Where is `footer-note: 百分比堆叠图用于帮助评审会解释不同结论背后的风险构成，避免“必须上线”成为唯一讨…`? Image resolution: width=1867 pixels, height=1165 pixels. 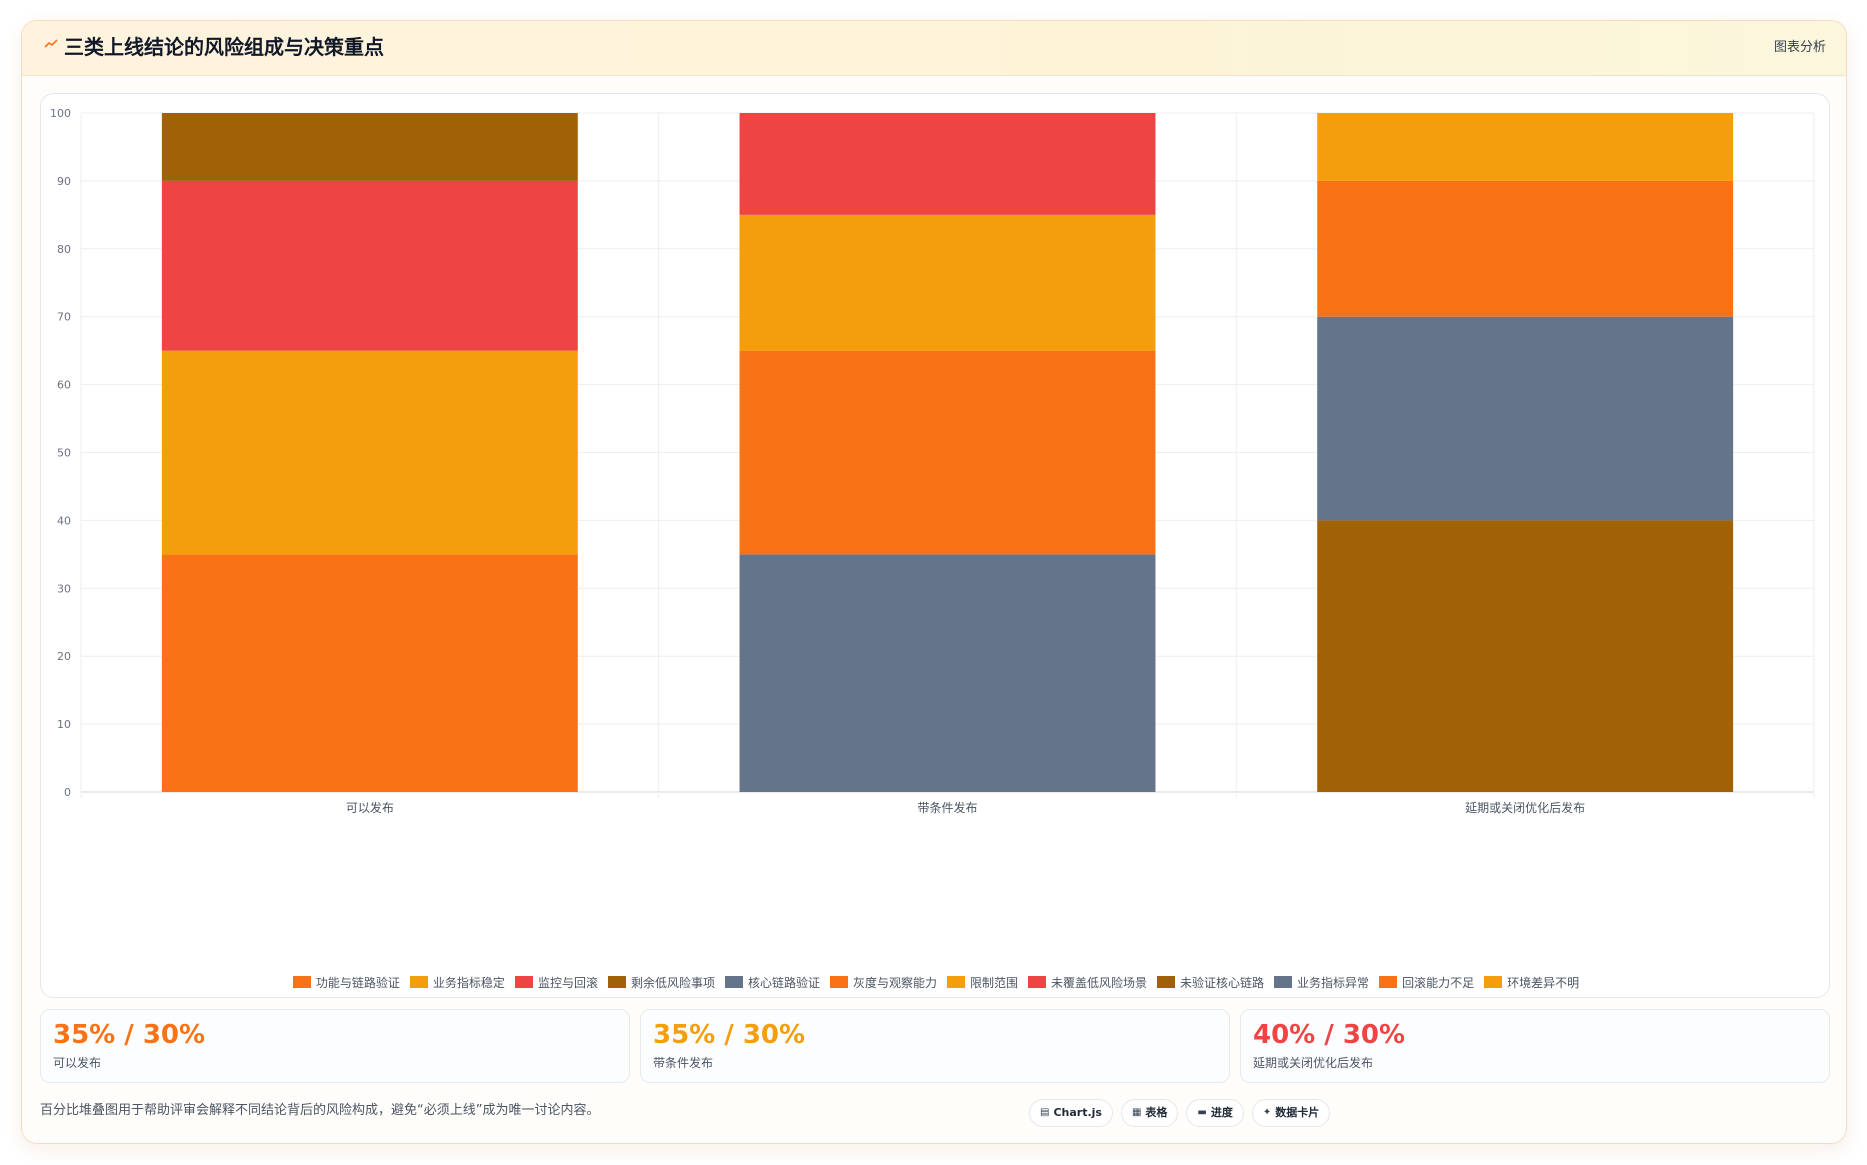
footer-note: 百分比堆叠图用于帮助评审会解释不同结论背后的风险构成，避免“必须上线”成为唯一讨… is located at coordinates (320, 1110).